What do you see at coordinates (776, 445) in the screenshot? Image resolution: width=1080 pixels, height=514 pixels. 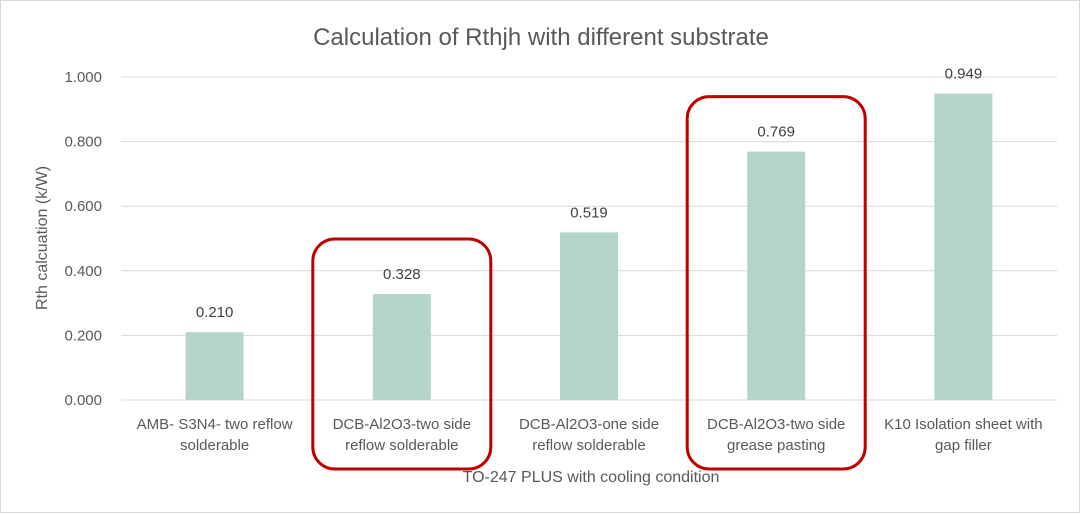 I see `category-label: grease pasting` at bounding box center [776, 445].